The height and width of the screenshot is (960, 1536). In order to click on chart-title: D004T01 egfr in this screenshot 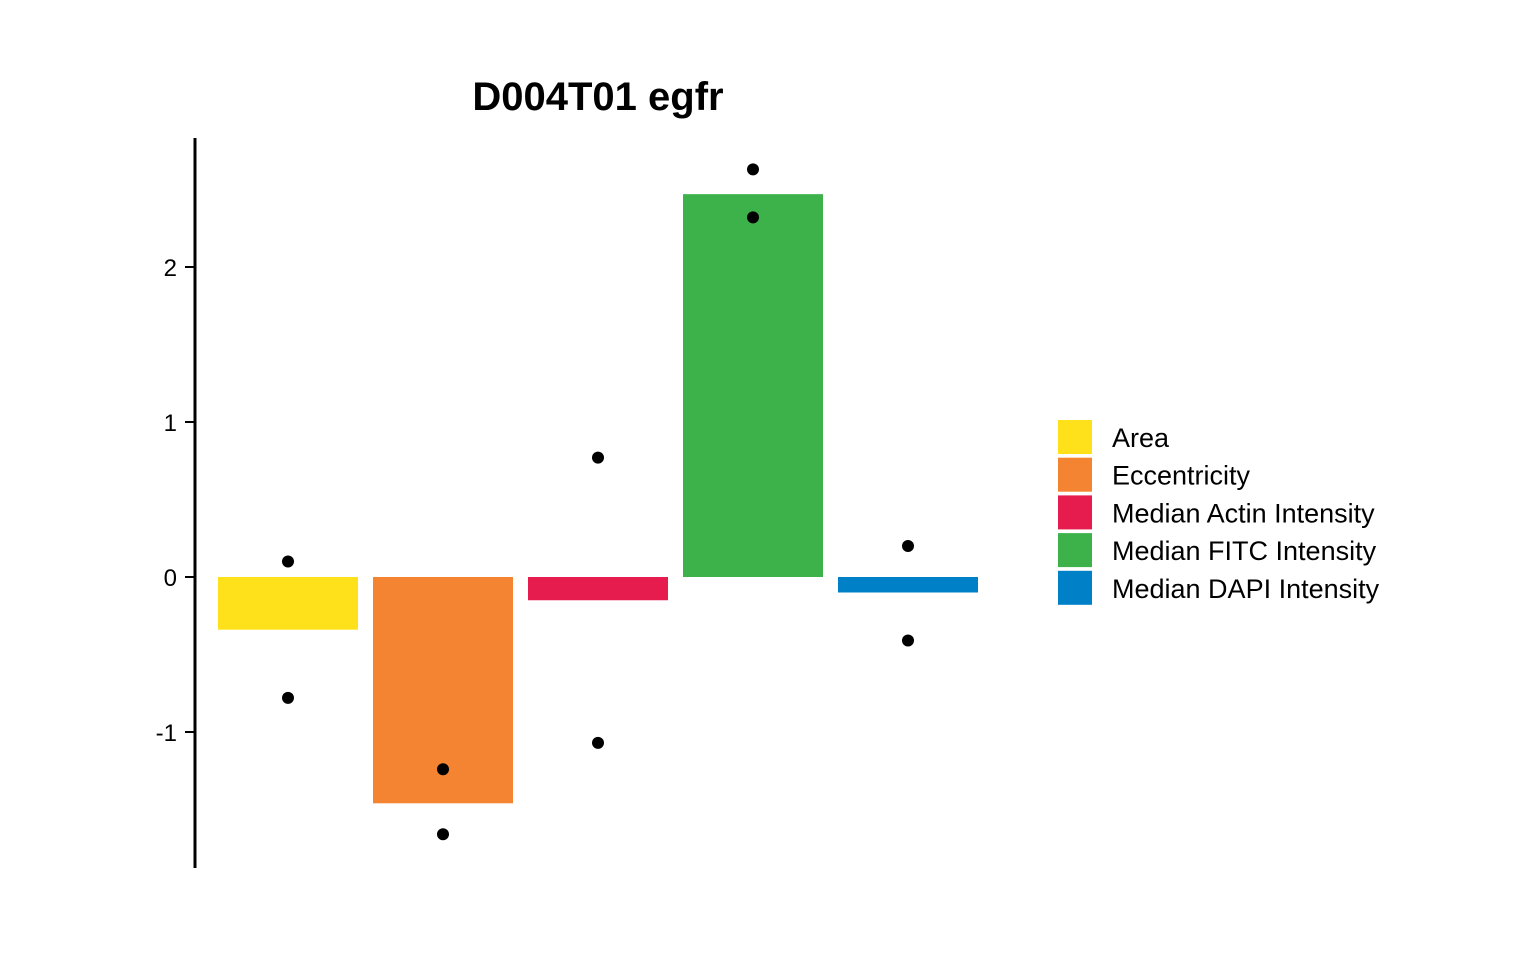, I will do `click(597, 97)`.